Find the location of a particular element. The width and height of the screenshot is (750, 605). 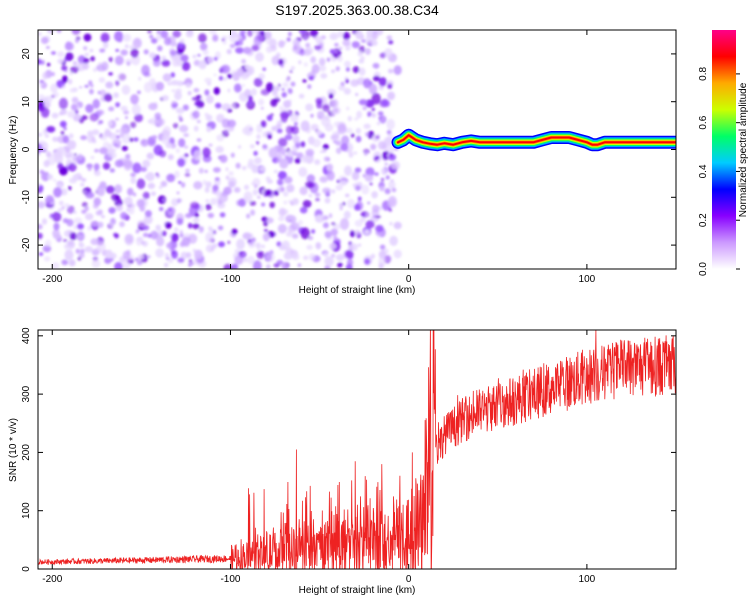

colorbar-gradient is located at coordinates (724, 149).